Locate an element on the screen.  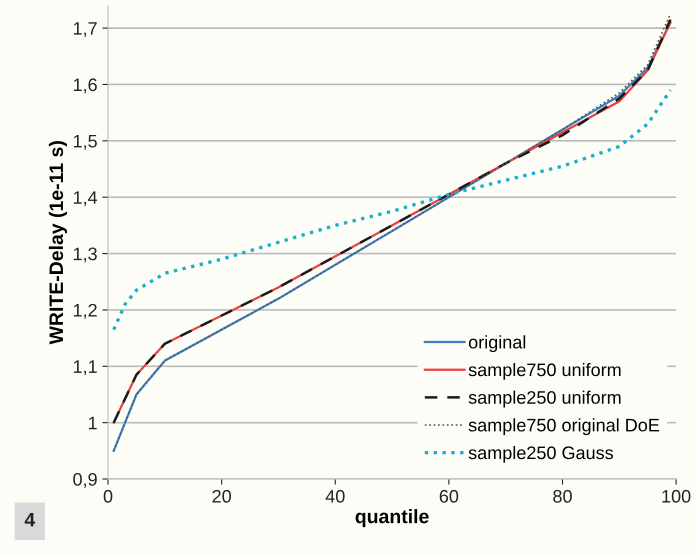
x-tick-label: 0 is located at coordinates (108, 496).